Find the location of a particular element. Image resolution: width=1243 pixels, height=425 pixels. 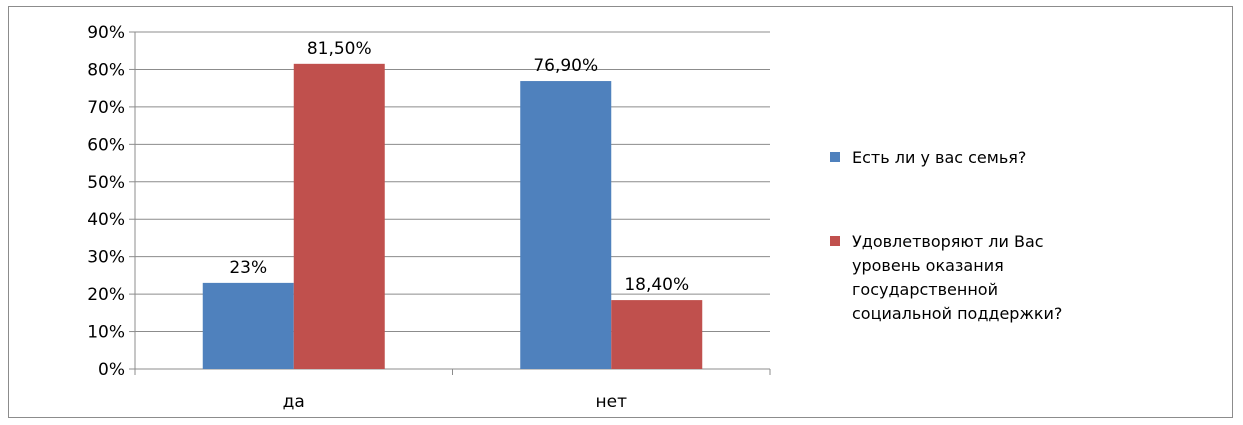

legend-label-line: Удовлетворяют ли Вас is located at coordinates (948, 241).